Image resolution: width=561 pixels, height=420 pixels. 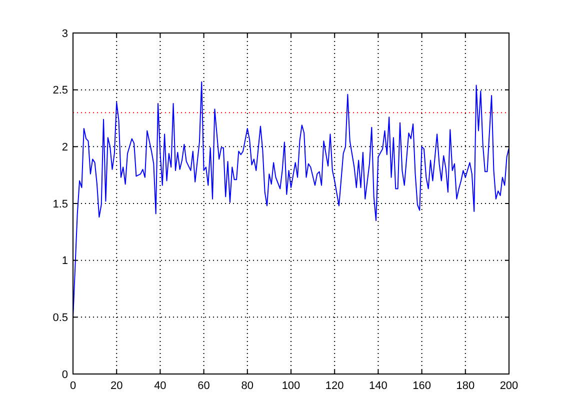 I want to click on y-tick-label: 1.5, so click(x=60, y=204).